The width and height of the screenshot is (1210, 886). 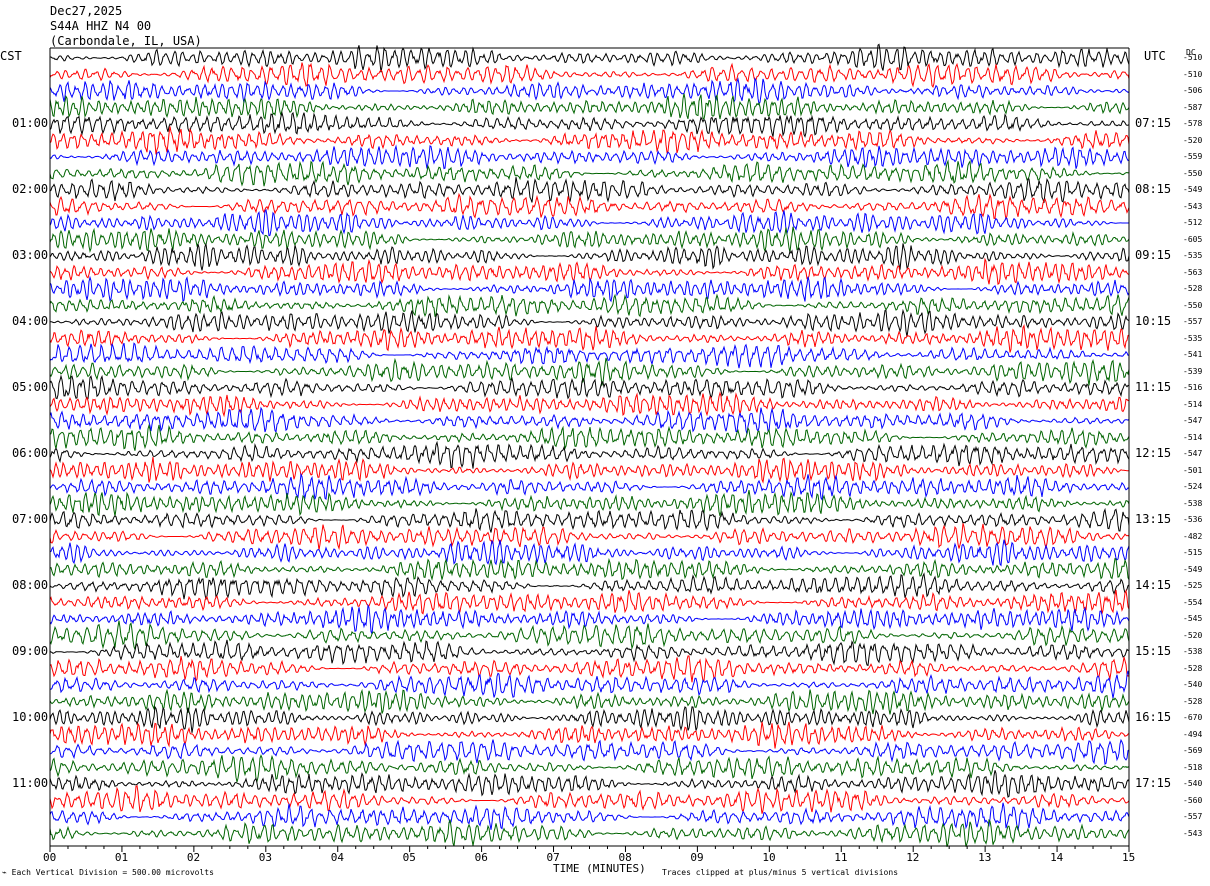 What do you see at coordinates (1193, 602) in the screenshot?
I see `dc-offset-label: -554` at bounding box center [1193, 602].